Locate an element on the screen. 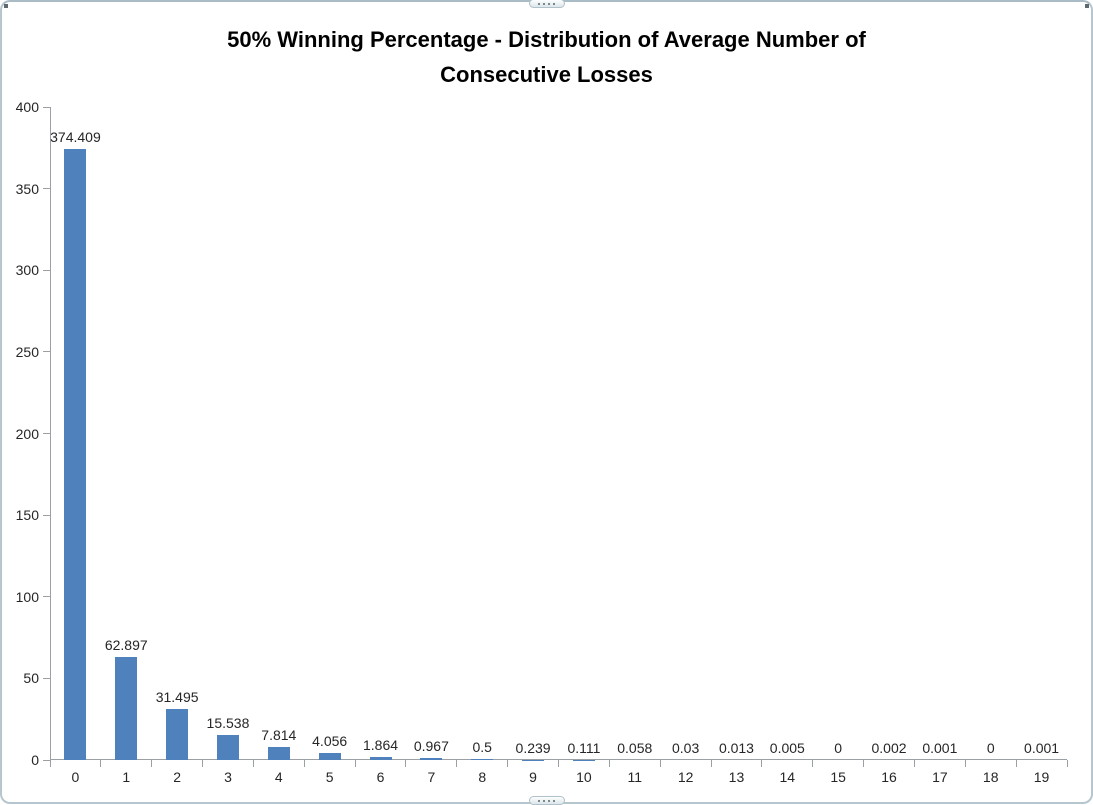 The image size is (1093, 805). y-tick-label: 100 is located at coordinates (27, 597).